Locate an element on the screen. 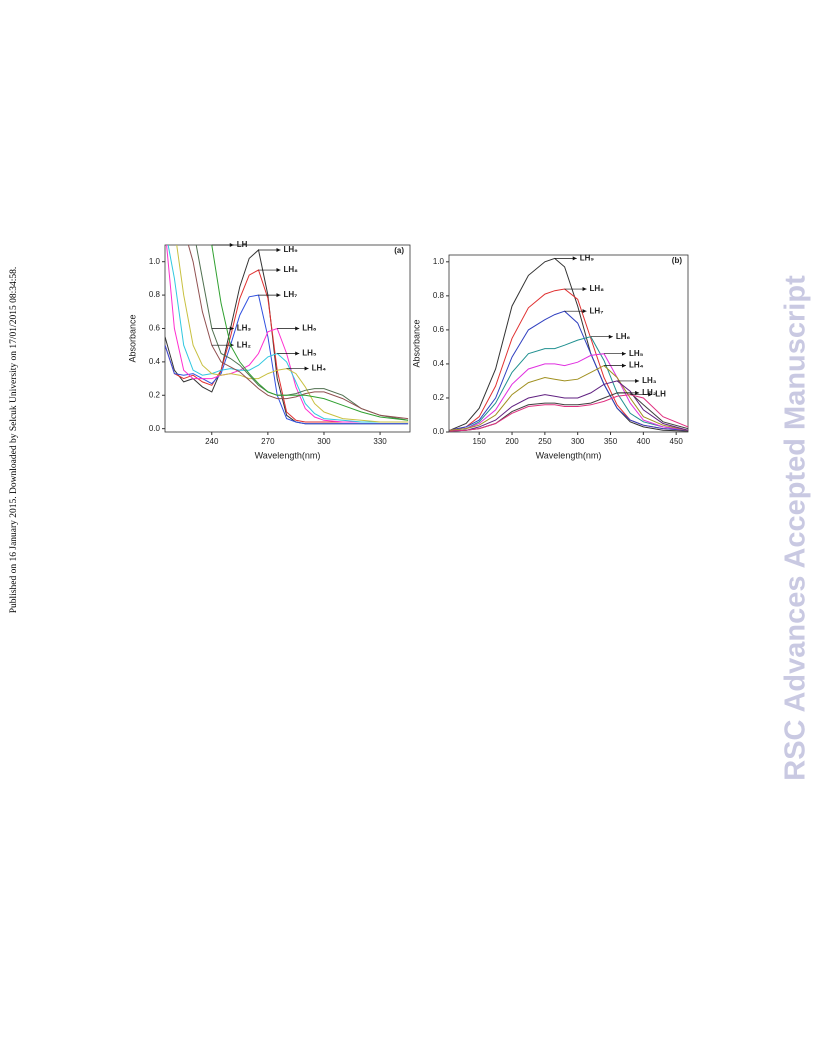 This screenshot has height=1061, width=816. watermark: RSC Advances Accepted Manuscript is located at coordinates (796, 528).